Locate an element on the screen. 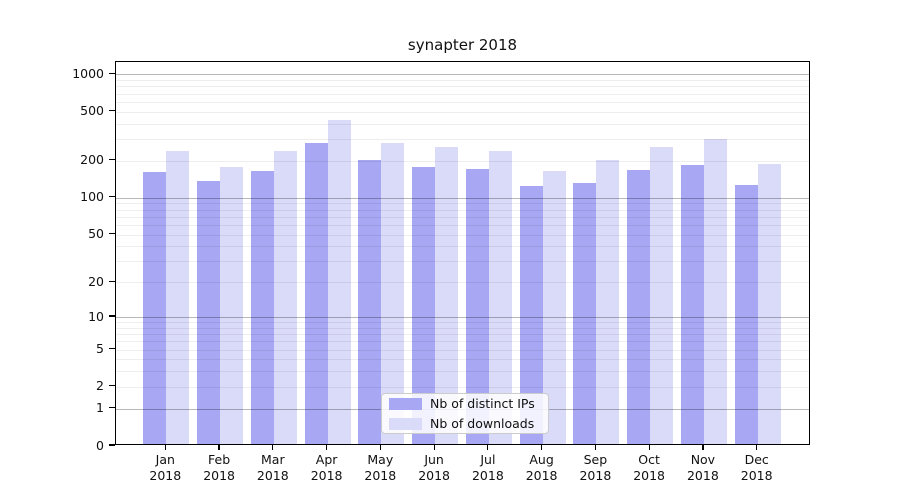 Image resolution: width=900 pixels, height=500 pixels. x-tick-label-aug: Aug 2018 is located at coordinates (542, 467).